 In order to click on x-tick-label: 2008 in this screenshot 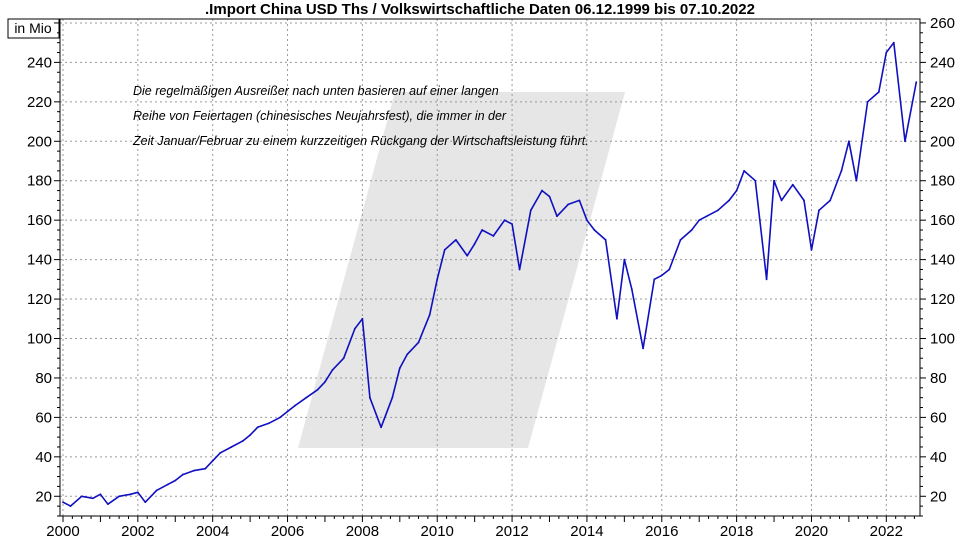, I will do `click(362, 531)`.